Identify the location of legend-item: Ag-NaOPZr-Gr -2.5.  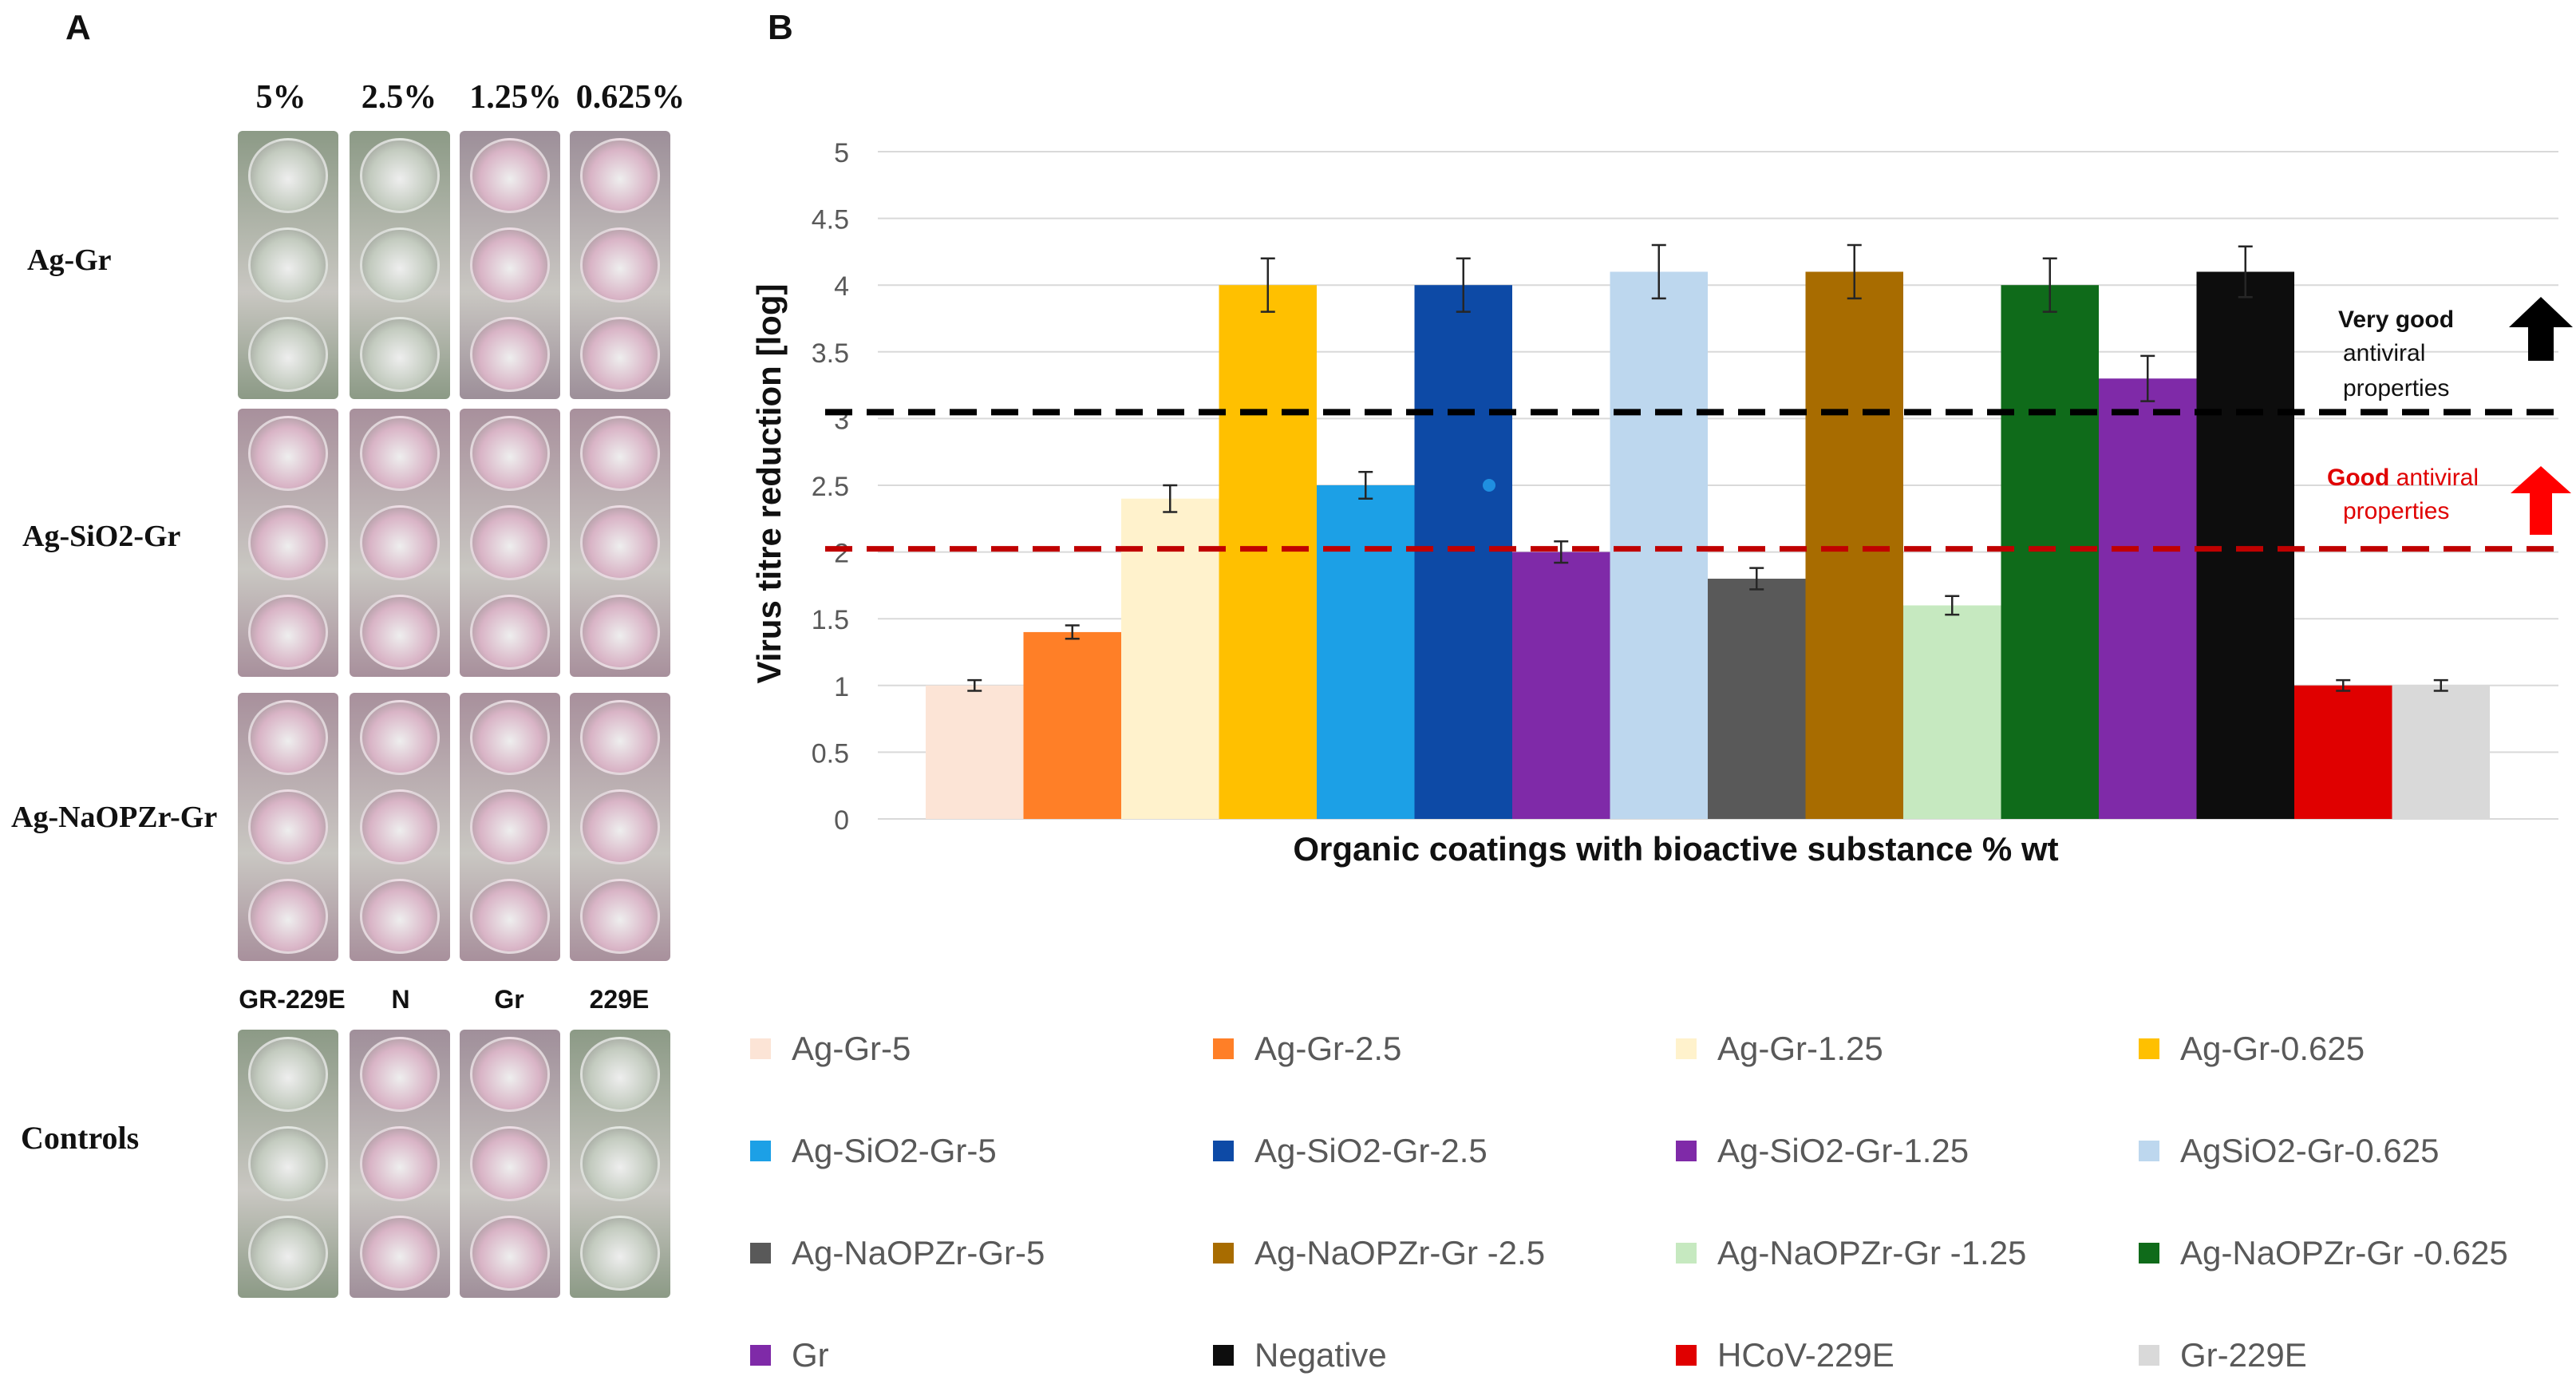
(1379, 1253).